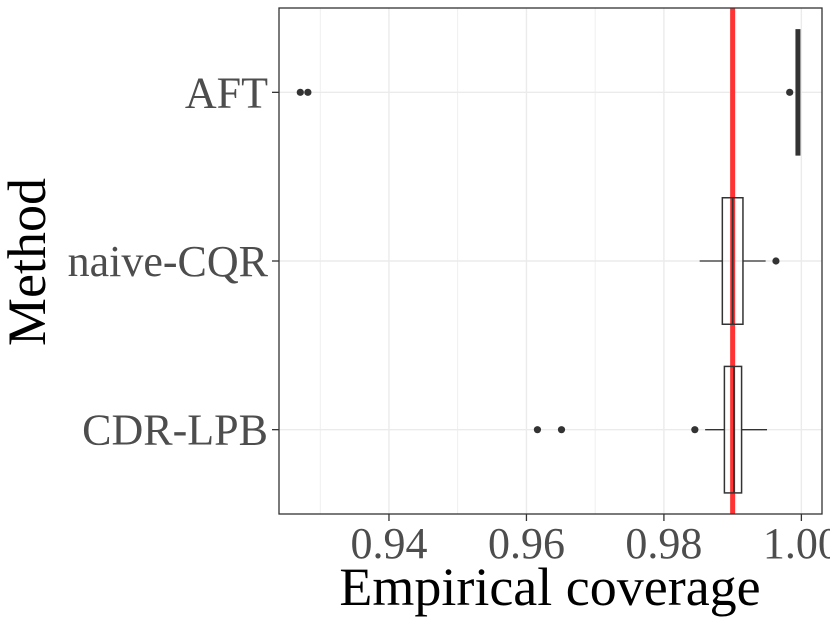 The height and width of the screenshot is (623, 830). I want to click on y-axis-title: Method, so click(28, 262).